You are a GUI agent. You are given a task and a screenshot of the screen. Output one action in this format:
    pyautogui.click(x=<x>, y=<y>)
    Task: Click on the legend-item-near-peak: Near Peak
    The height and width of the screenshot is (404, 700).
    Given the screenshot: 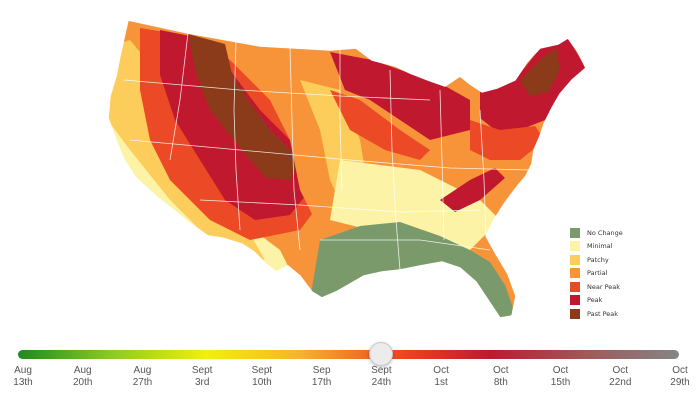 What is the action you would take?
    pyautogui.click(x=596, y=287)
    